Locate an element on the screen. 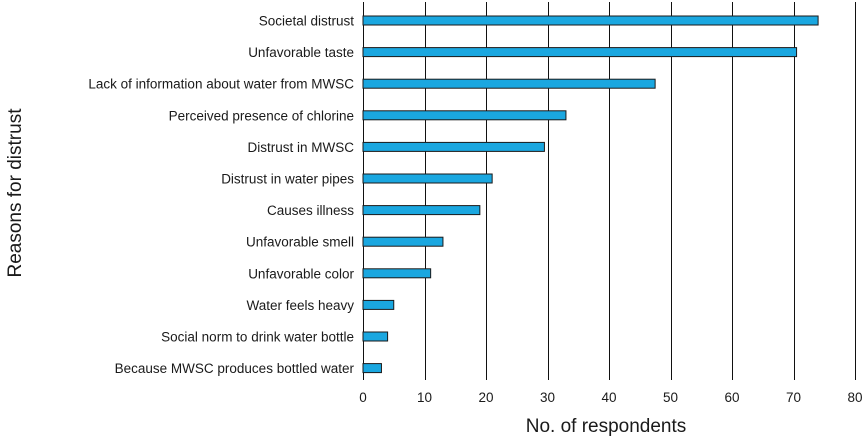 The image size is (866, 441). y-axis-title: Reasons for distrust is located at coordinates (15, 193).